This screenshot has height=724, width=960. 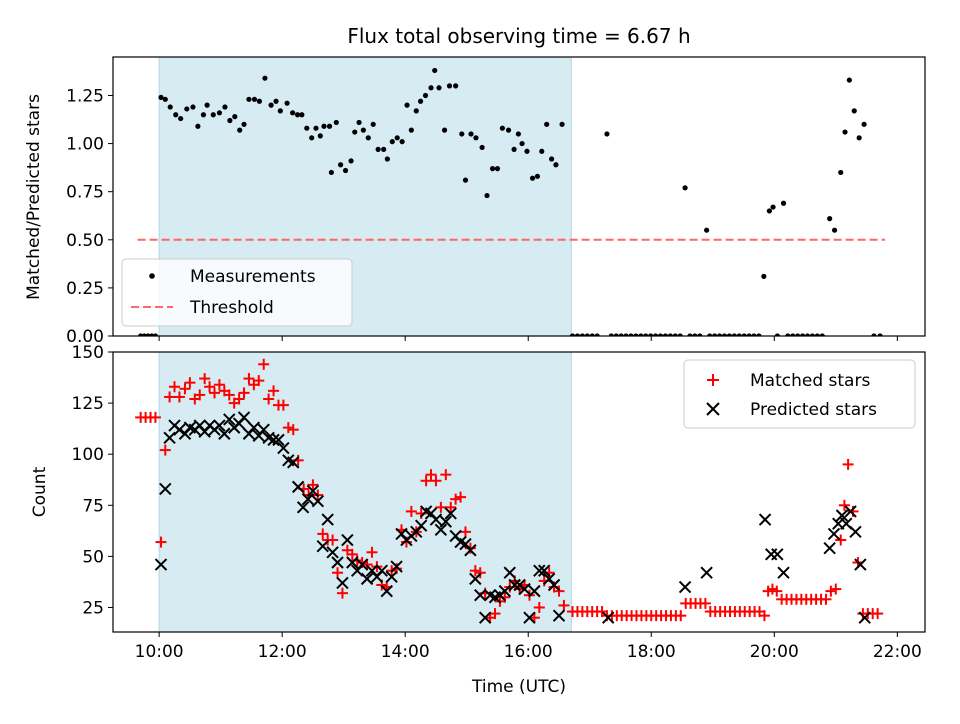 I want to click on bottom-legend: Matched stars Predicted stars, so click(x=799, y=394).